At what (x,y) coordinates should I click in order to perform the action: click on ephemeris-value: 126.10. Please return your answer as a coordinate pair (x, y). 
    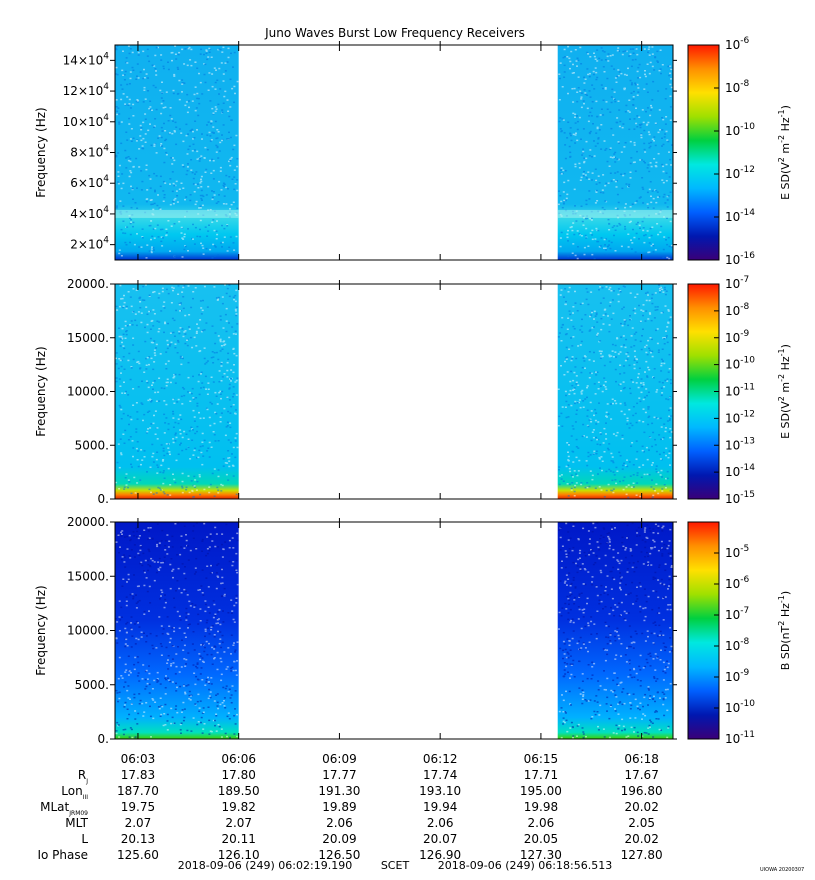
    Looking at the image, I should click on (239, 855).